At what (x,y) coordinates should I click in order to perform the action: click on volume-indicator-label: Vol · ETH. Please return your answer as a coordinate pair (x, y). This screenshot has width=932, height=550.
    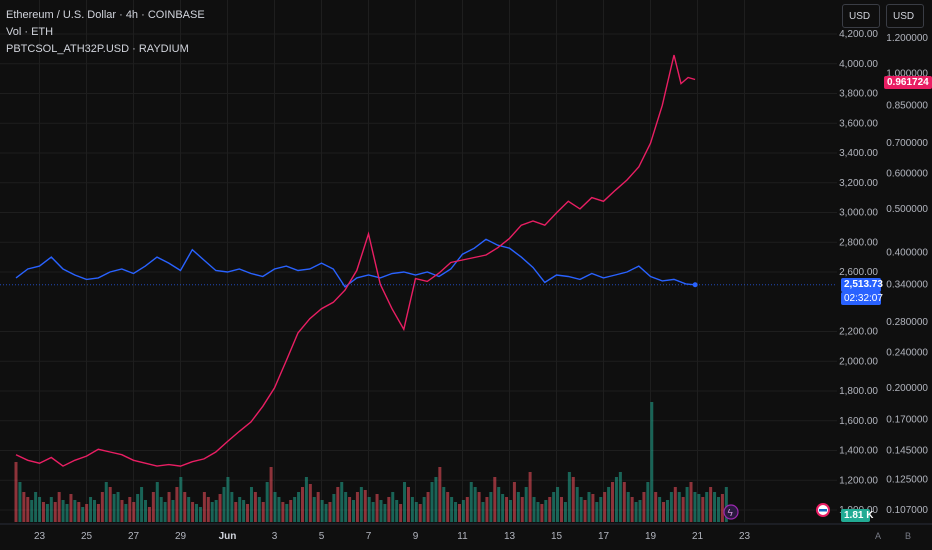
    Looking at the image, I should click on (30, 32).